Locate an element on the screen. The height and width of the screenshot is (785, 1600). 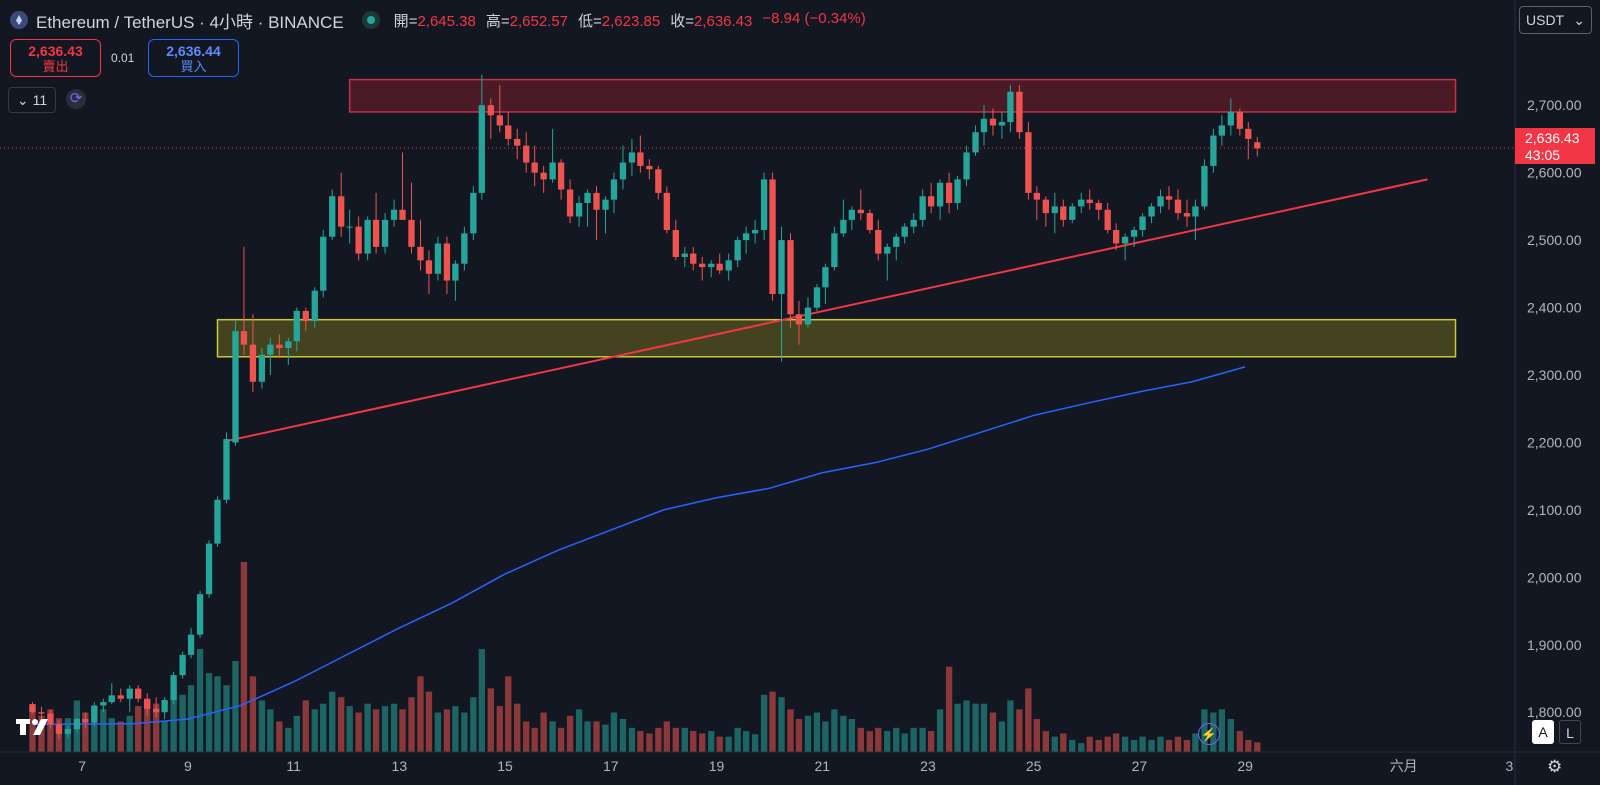
tradingview-logo-icon is located at coordinates (33, 727).